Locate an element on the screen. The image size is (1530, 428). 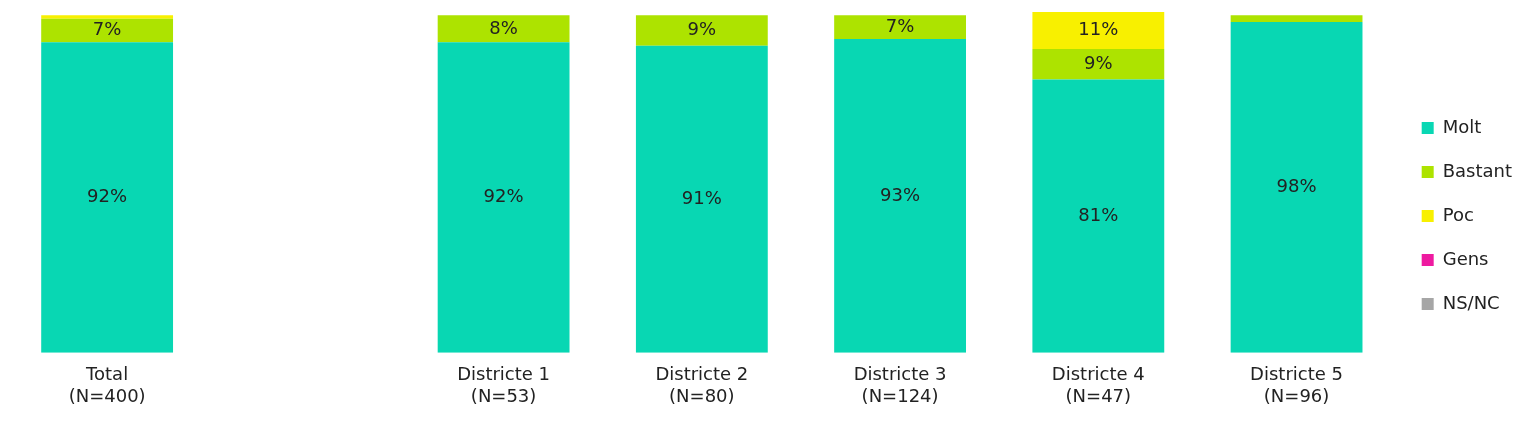
data-label: 81% is located at coordinates (1098, 214).